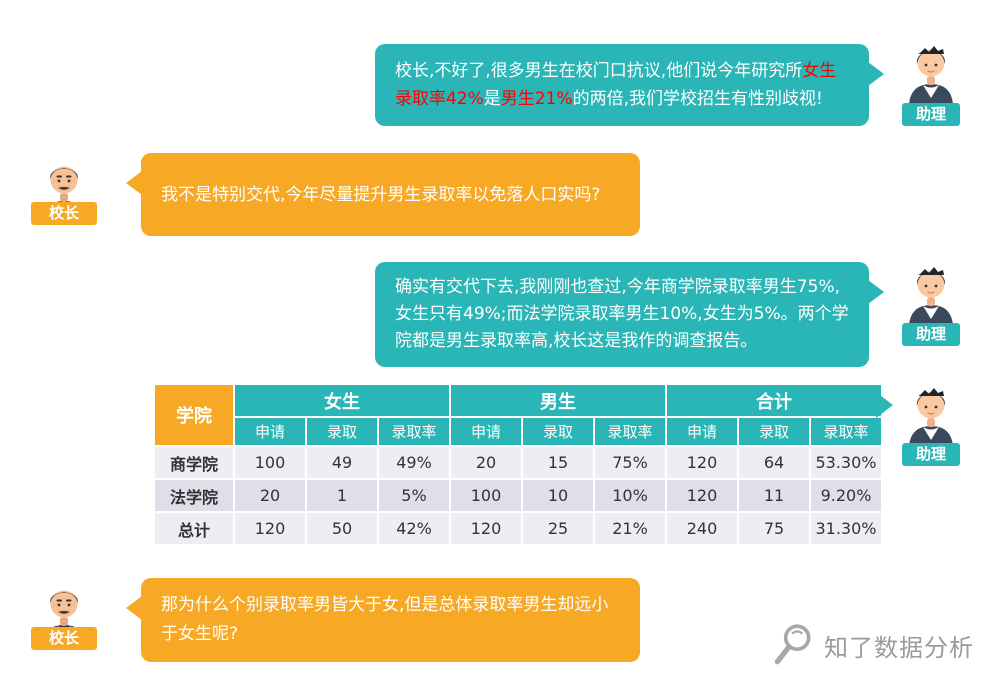 The height and width of the screenshot is (693, 998). Describe the element at coordinates (194, 415) in the screenshot. I see `table-corner-header: 学院` at that location.